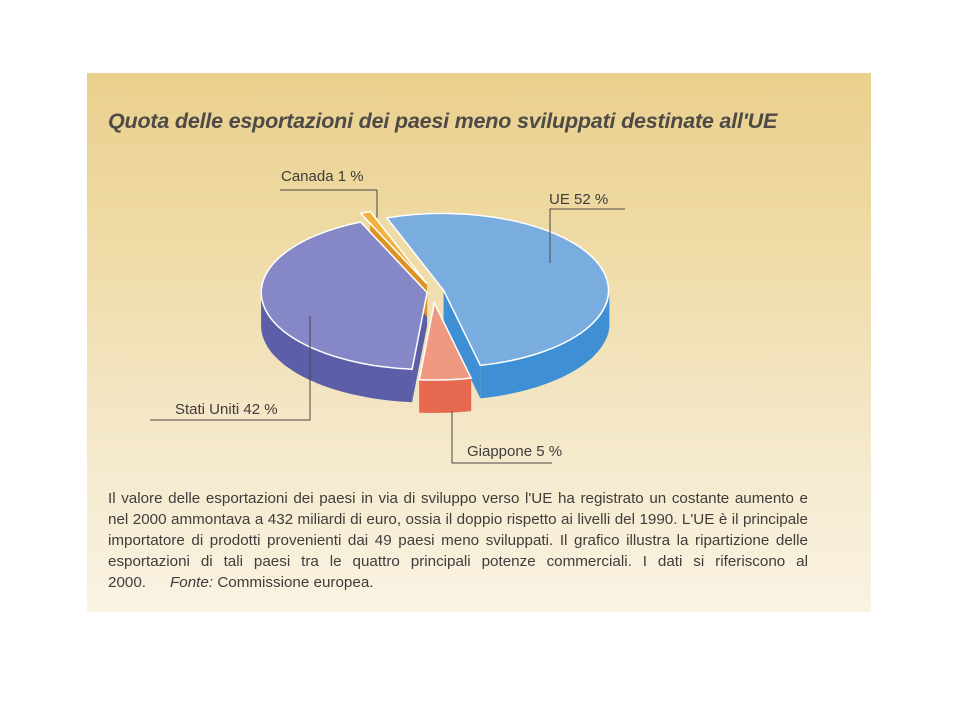 This screenshot has width=960, height=720. I want to click on source-label: Fonte:, so click(192, 582).